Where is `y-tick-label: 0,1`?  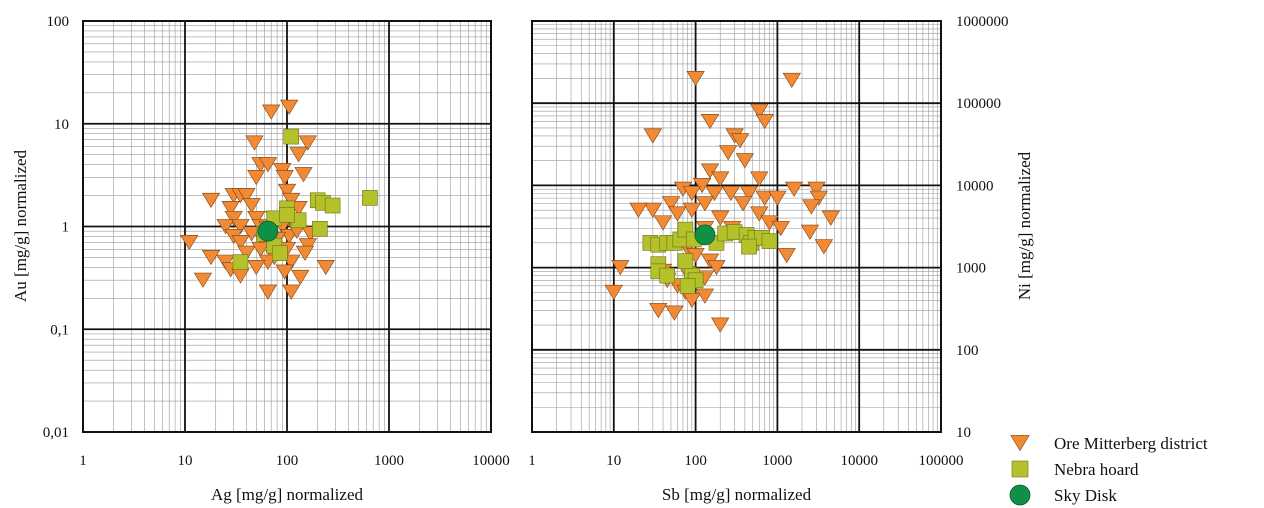
y-tick-label: 0,1 is located at coordinates (59, 330).